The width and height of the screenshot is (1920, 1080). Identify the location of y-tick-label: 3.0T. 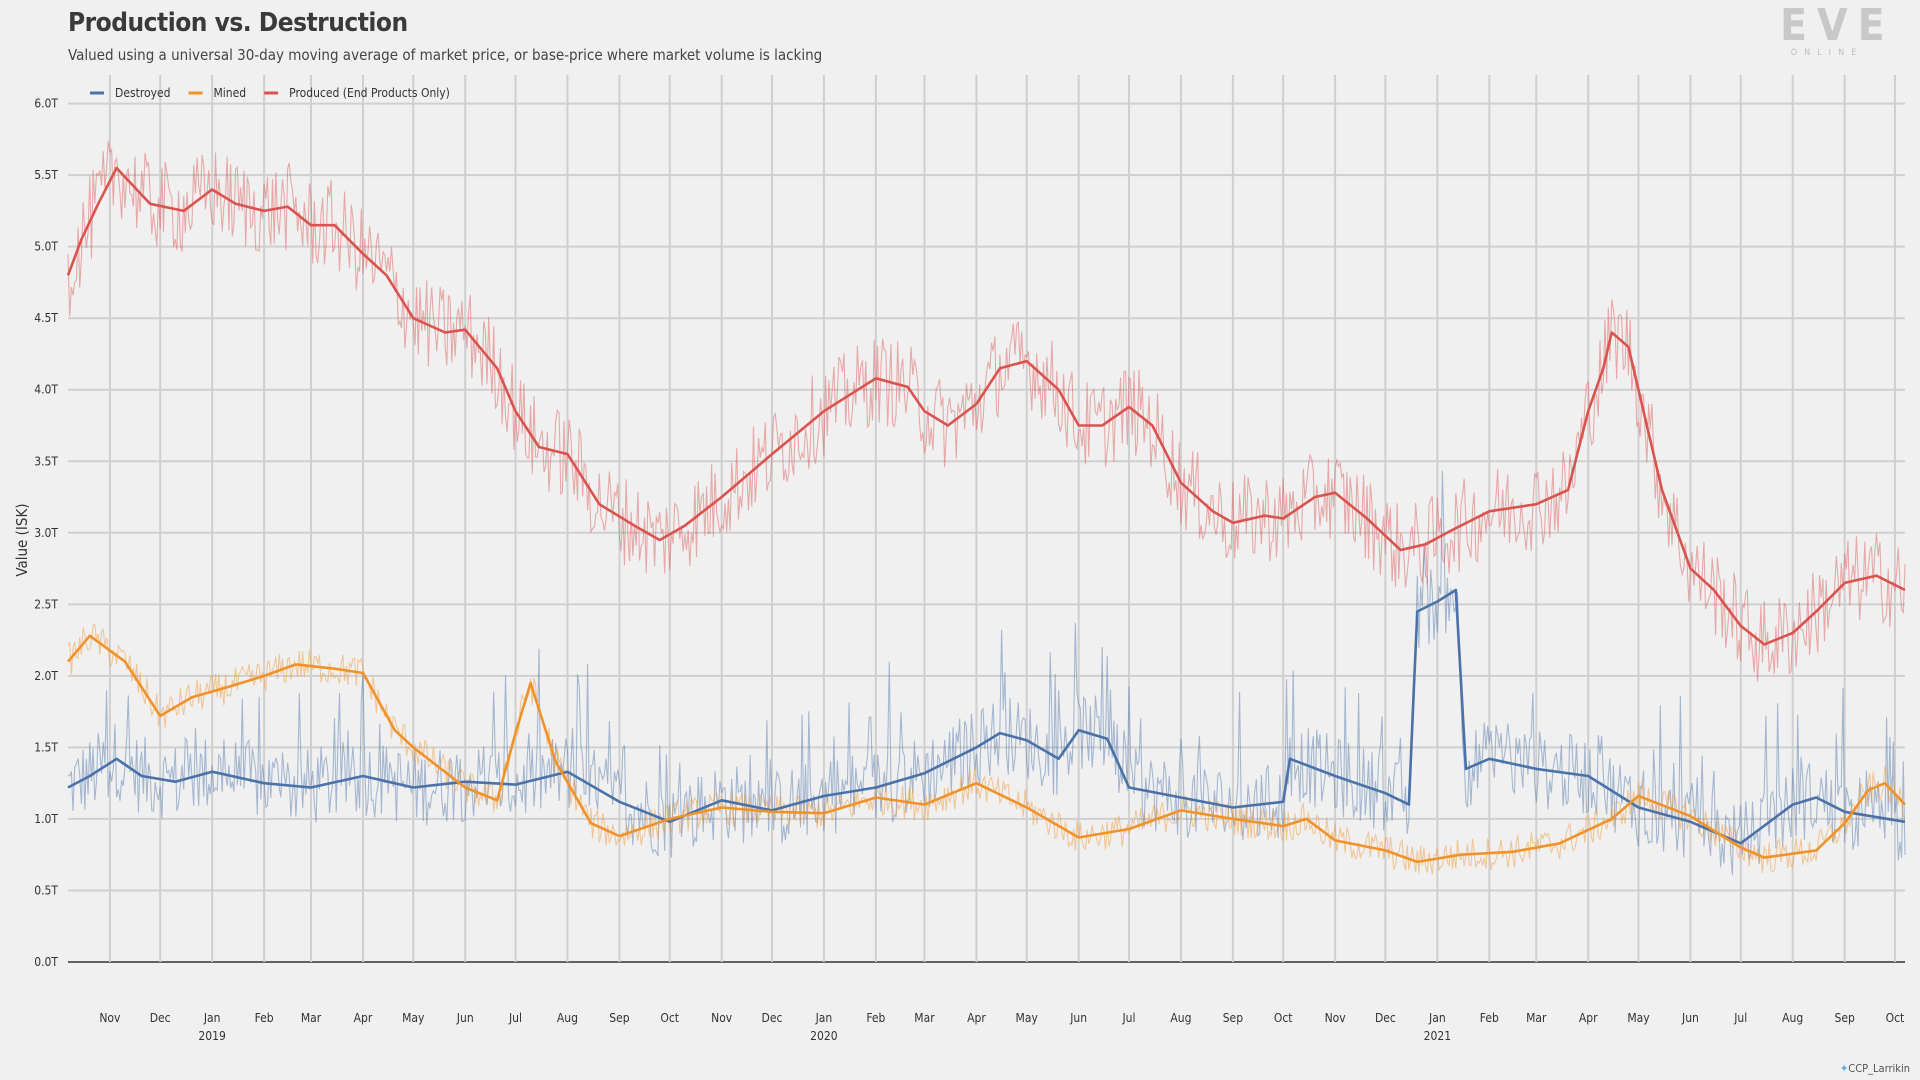
(46, 533).